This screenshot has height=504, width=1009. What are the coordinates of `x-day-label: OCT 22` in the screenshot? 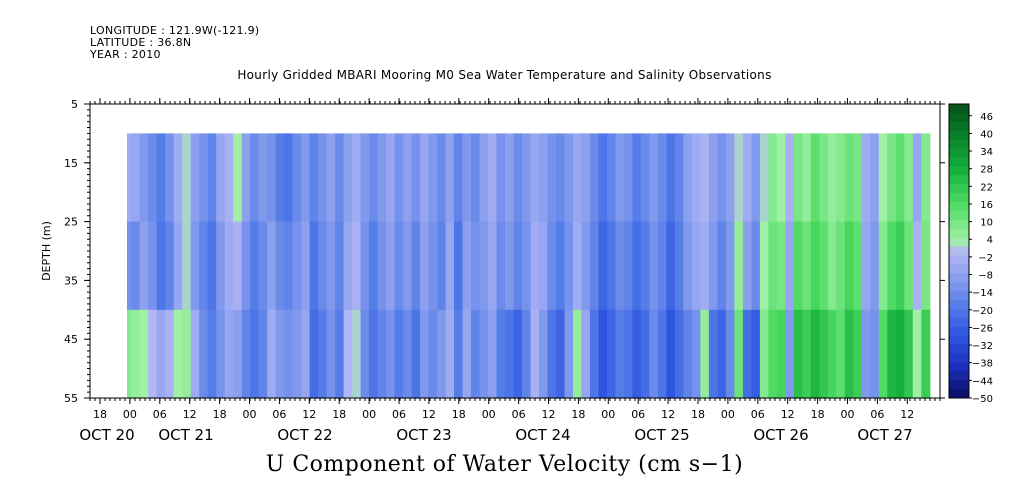 It's located at (304, 435).